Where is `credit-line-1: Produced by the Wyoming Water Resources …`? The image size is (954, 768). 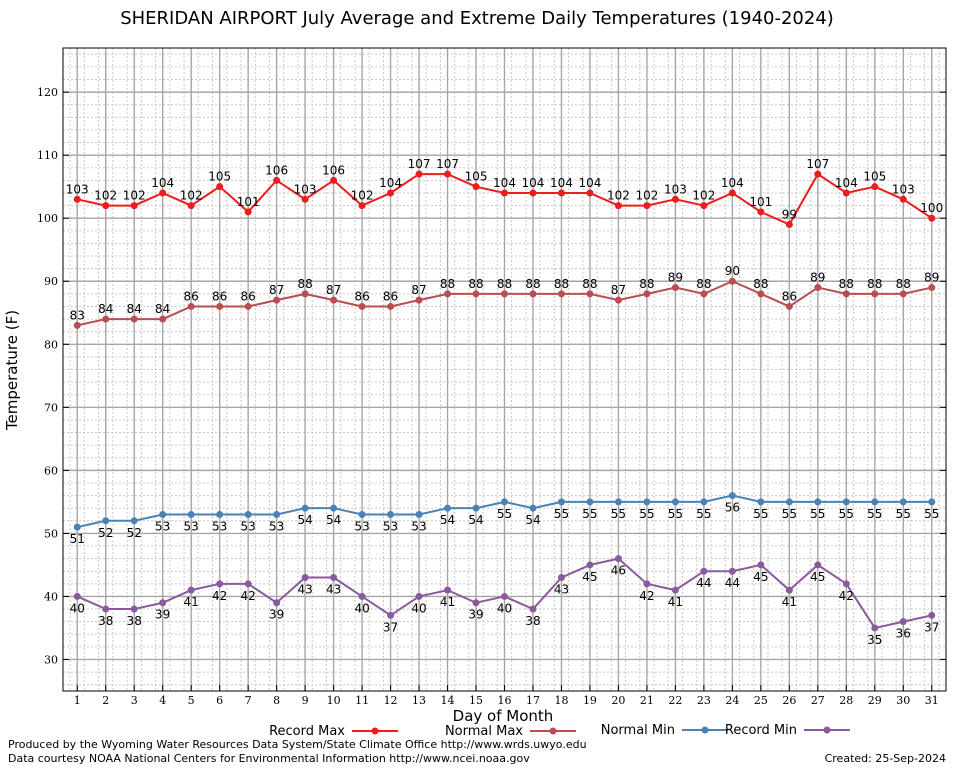
credit-line-1: Produced by the Wyoming Water Resources … is located at coordinates (297, 744).